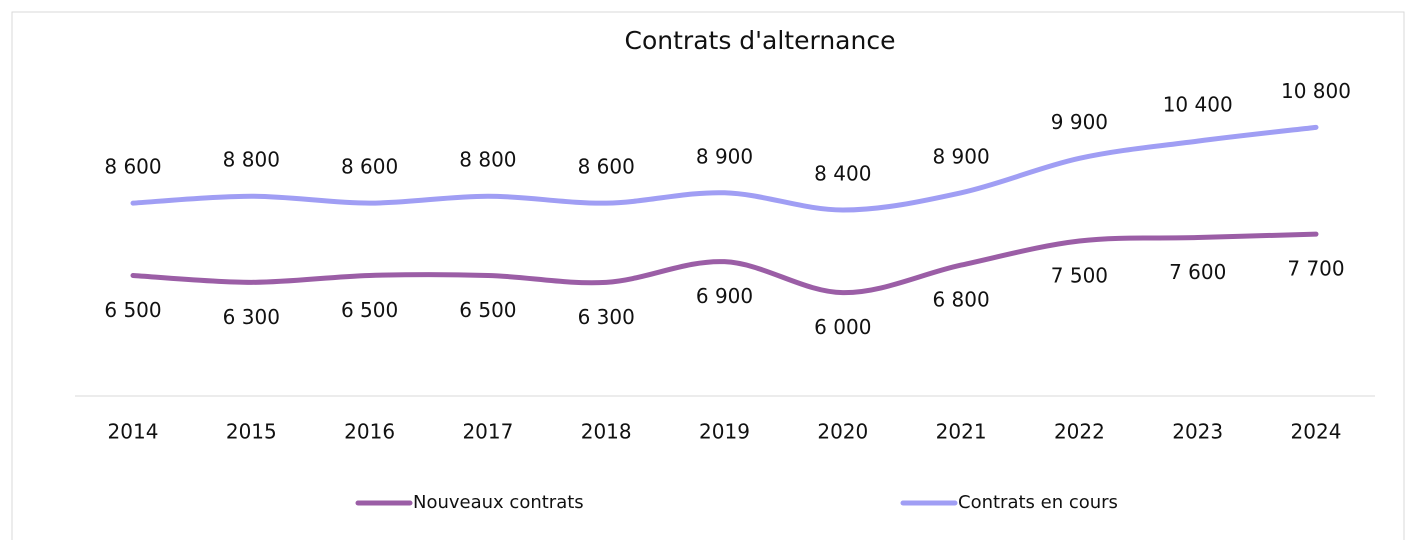 The image size is (1417, 540). I want to click on data-label: 10 400, so click(1198, 105).